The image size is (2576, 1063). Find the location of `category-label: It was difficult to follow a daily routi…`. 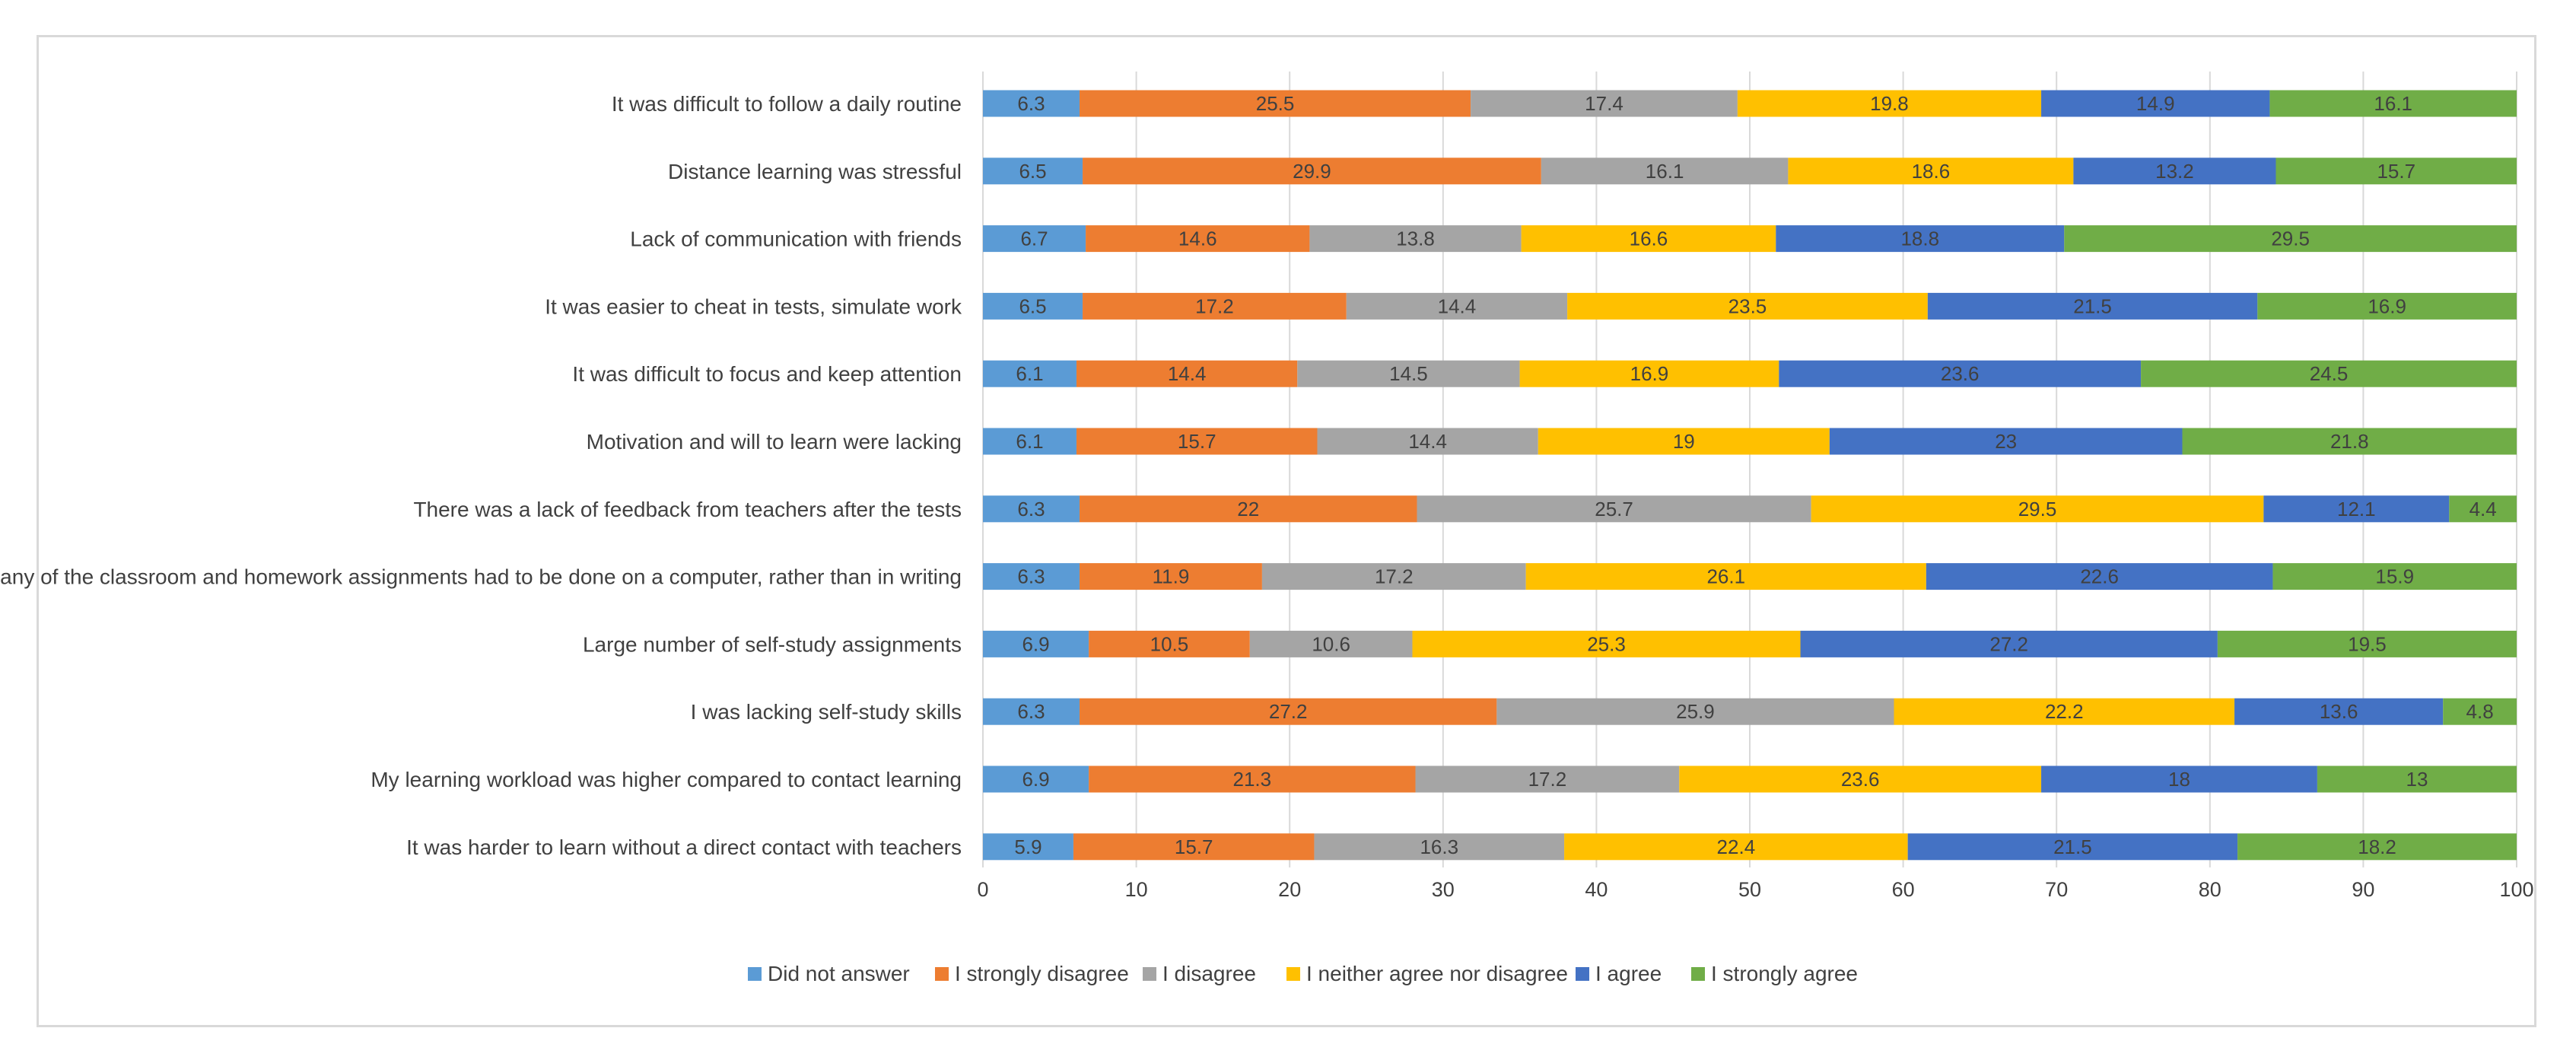

category-label: It was difficult to follow a daily routi… is located at coordinates (787, 104).